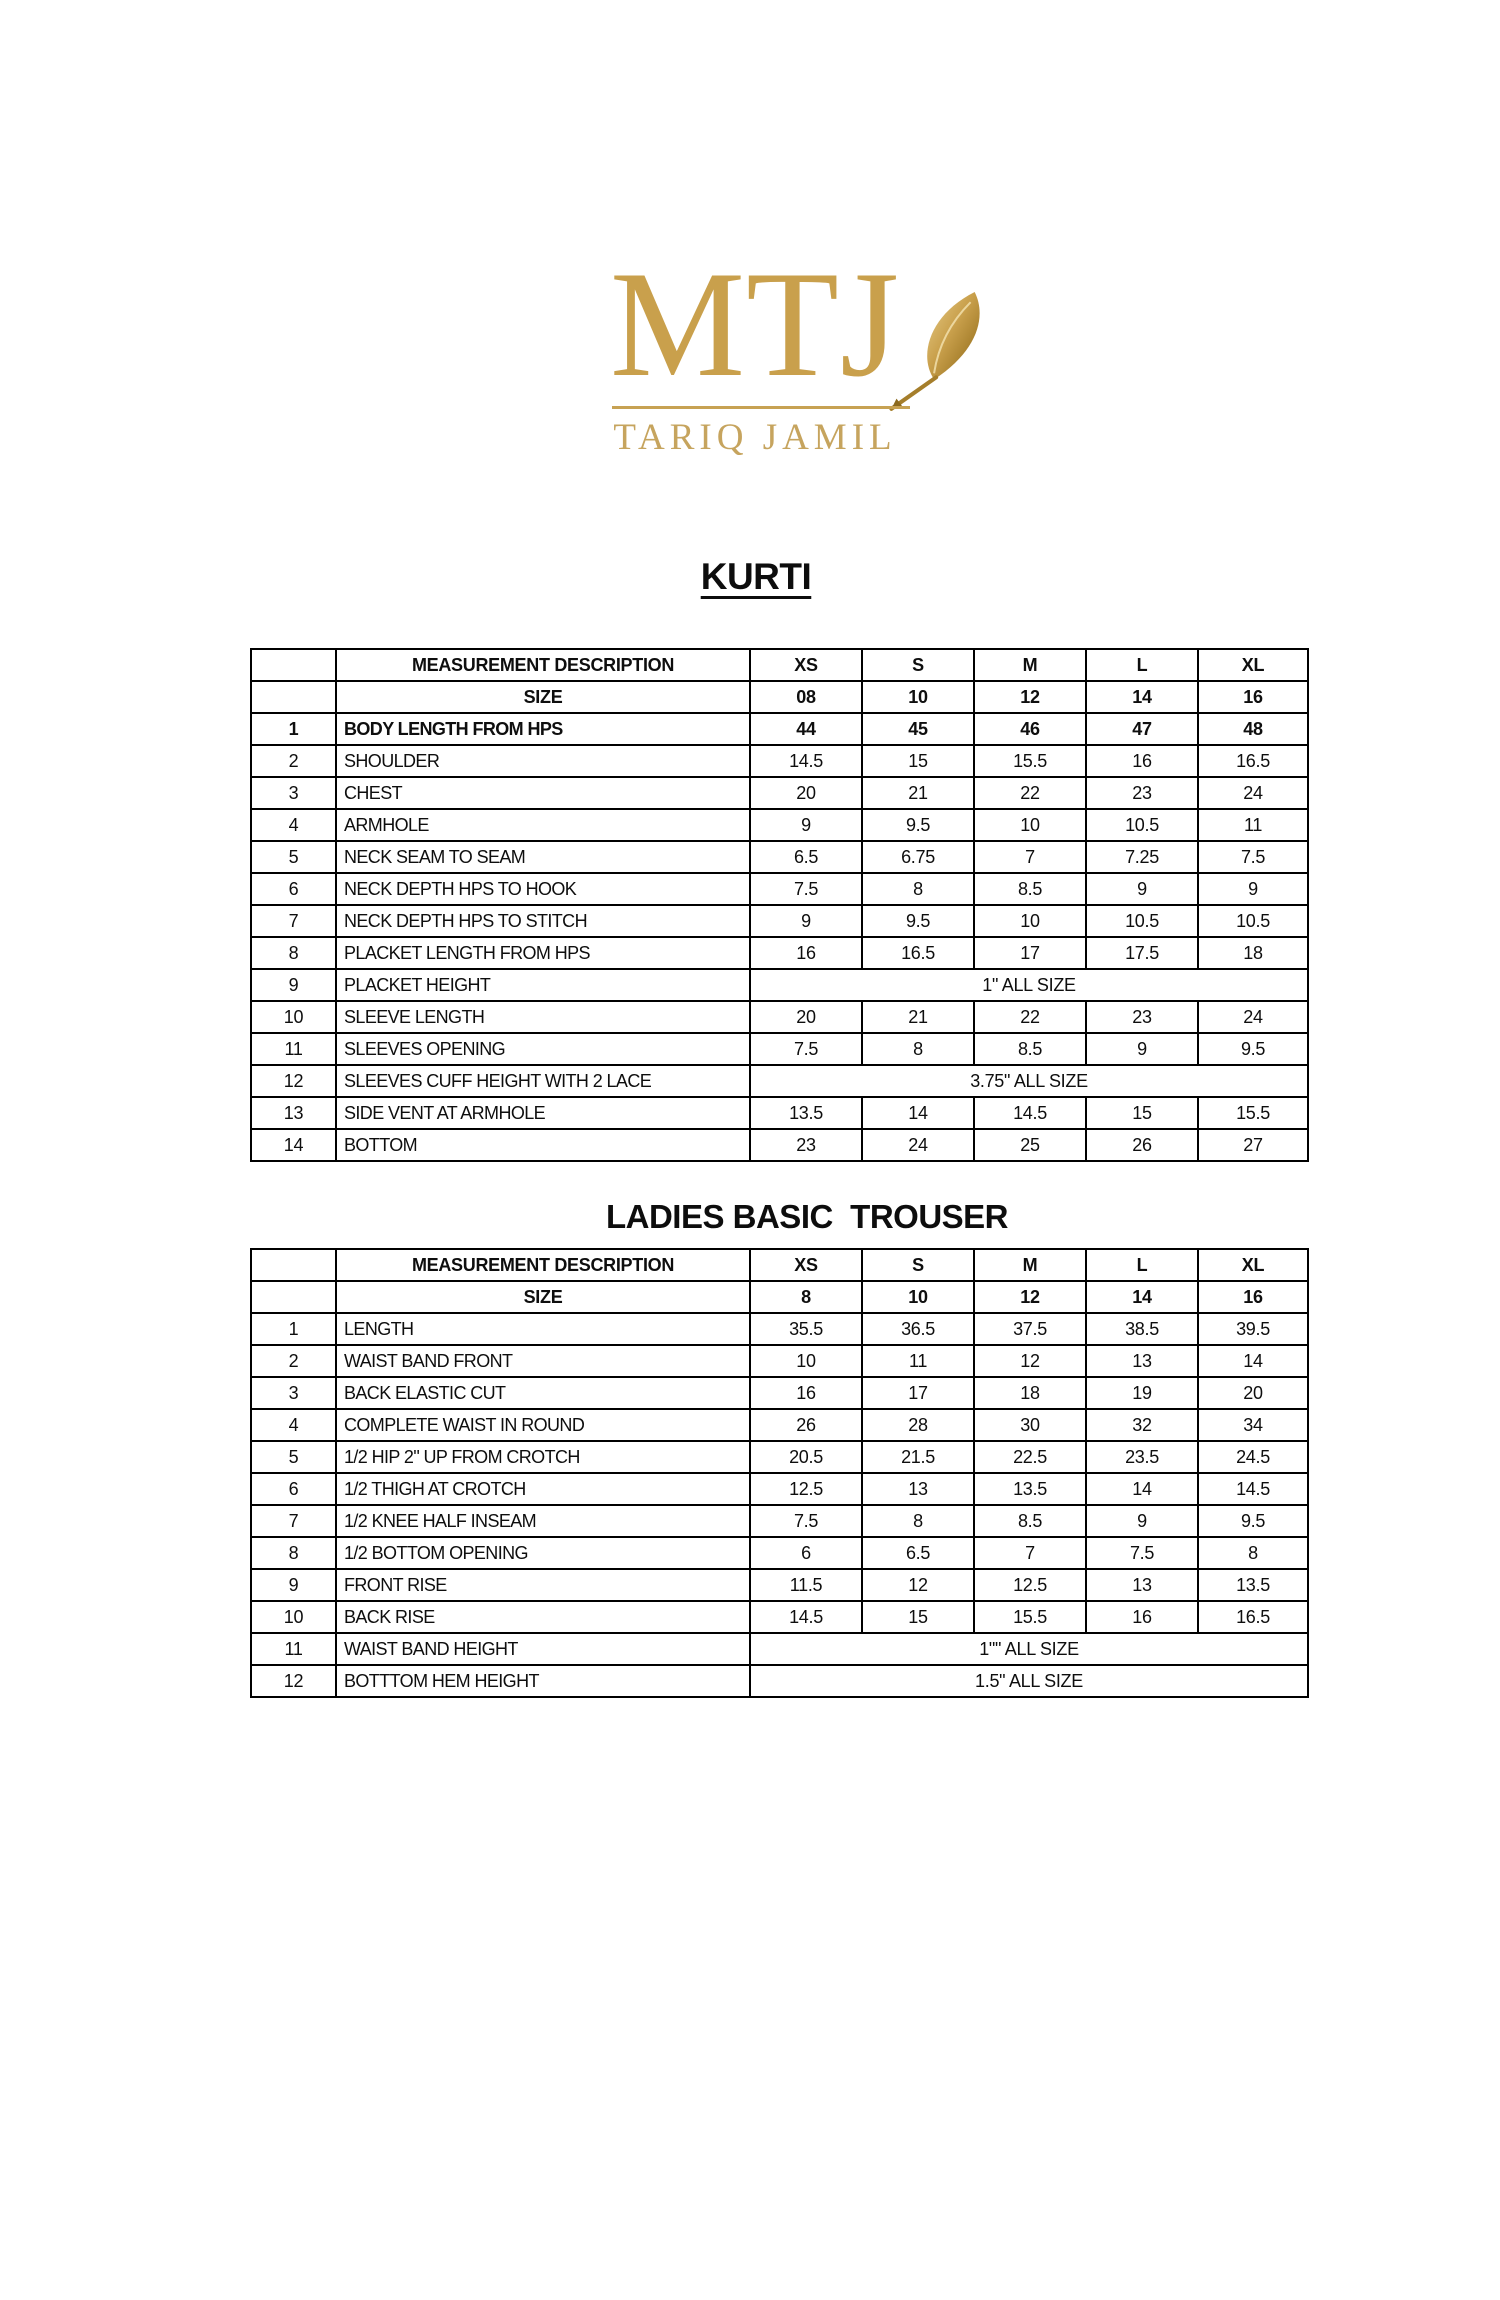 The height and width of the screenshot is (2300, 1500). I want to click on brand-monogram: MTJ, so click(755, 324).